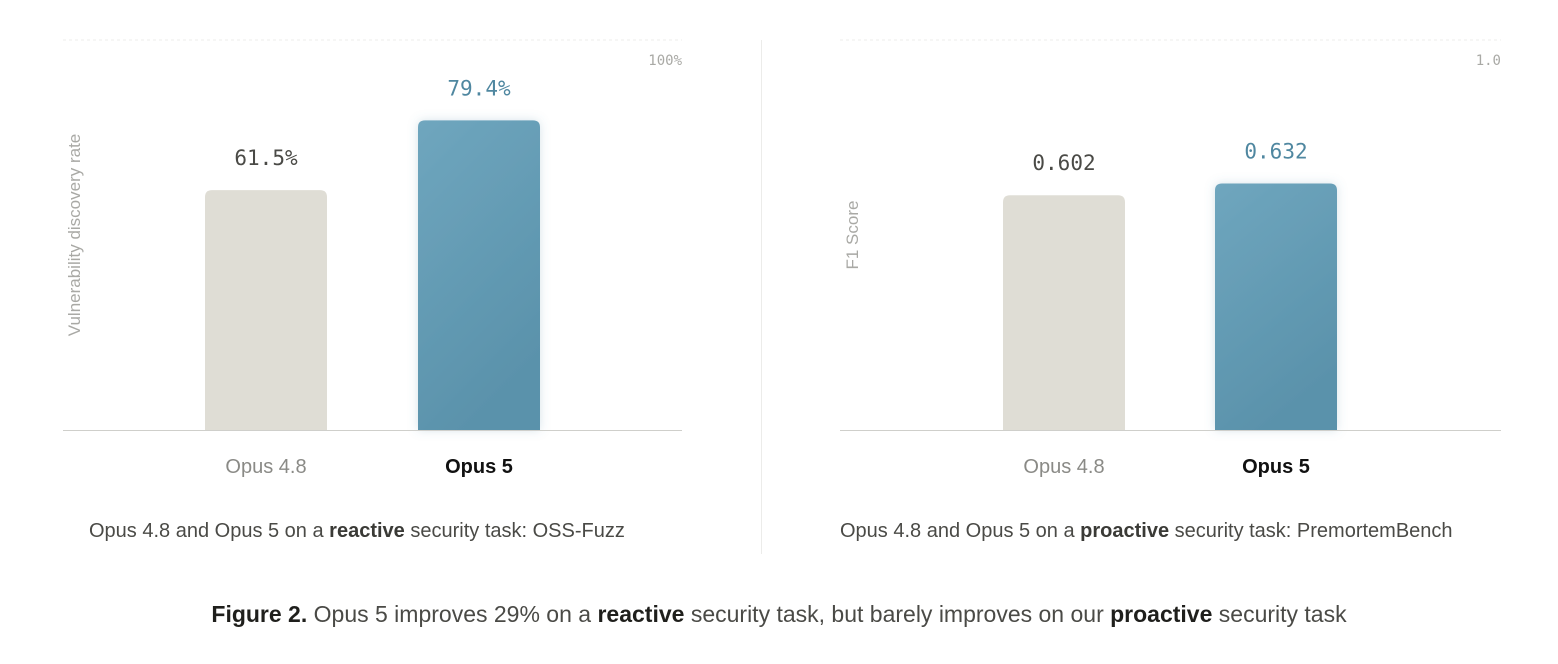 Image resolution: width=1558 pixels, height=664 pixels. Describe the element at coordinates (1275, 152) in the screenshot. I see `data-label: 0.632` at that location.